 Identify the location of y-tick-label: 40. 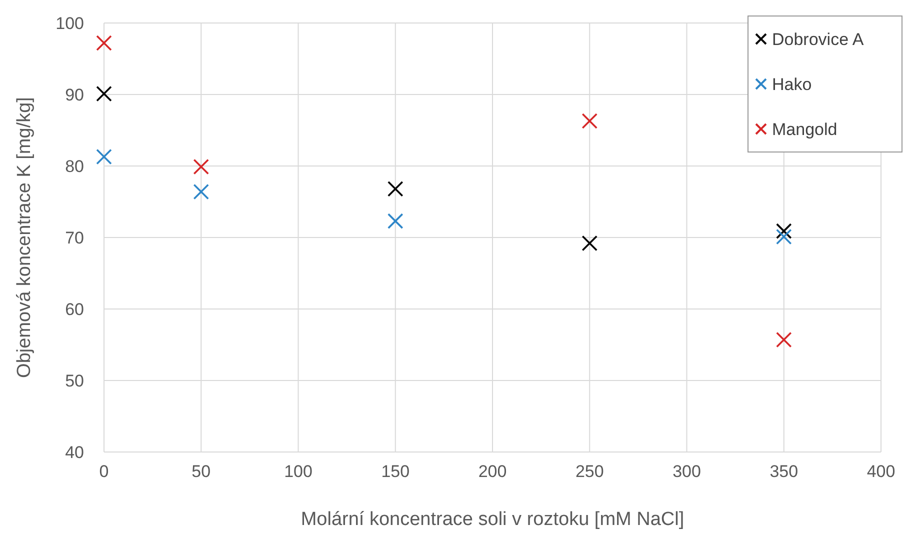
(74, 452).